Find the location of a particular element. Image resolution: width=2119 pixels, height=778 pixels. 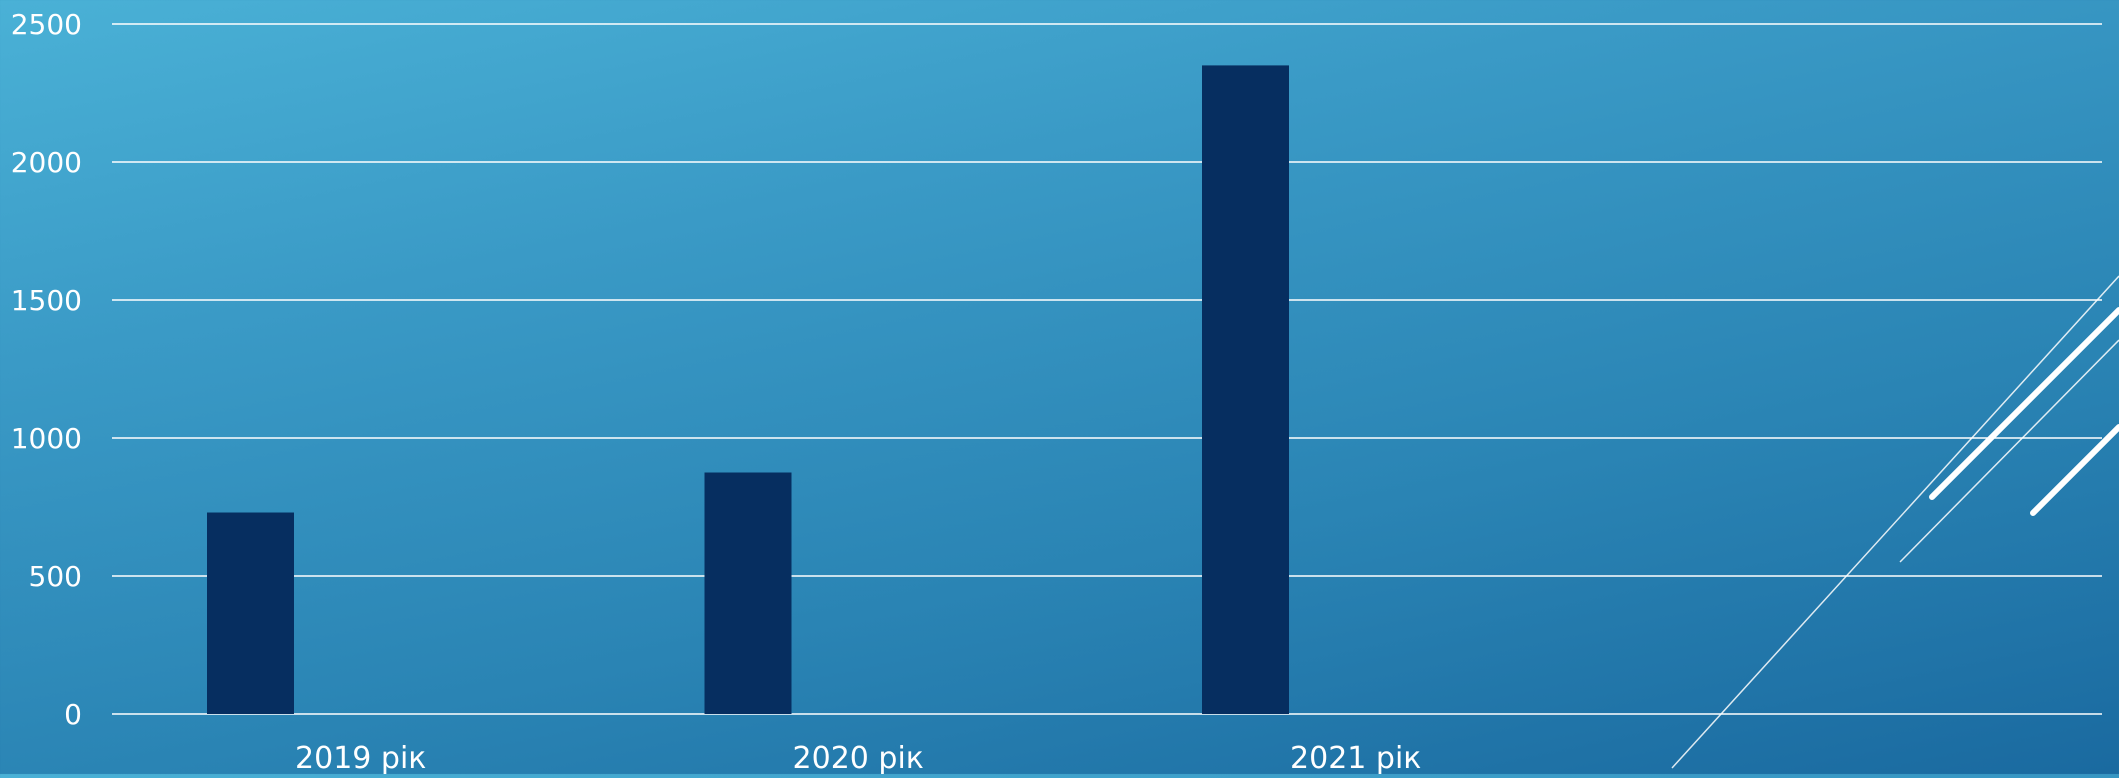

y-tick-label: 2000 is located at coordinates (46, 162).